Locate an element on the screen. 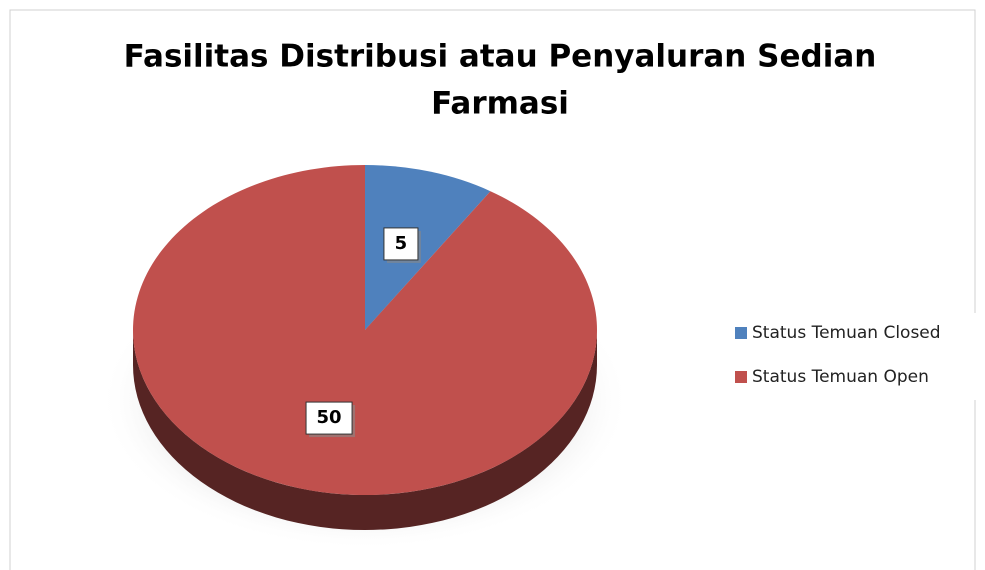 Image resolution: width=985 pixels, height=570 pixels. value-label: 5 is located at coordinates (401, 243).